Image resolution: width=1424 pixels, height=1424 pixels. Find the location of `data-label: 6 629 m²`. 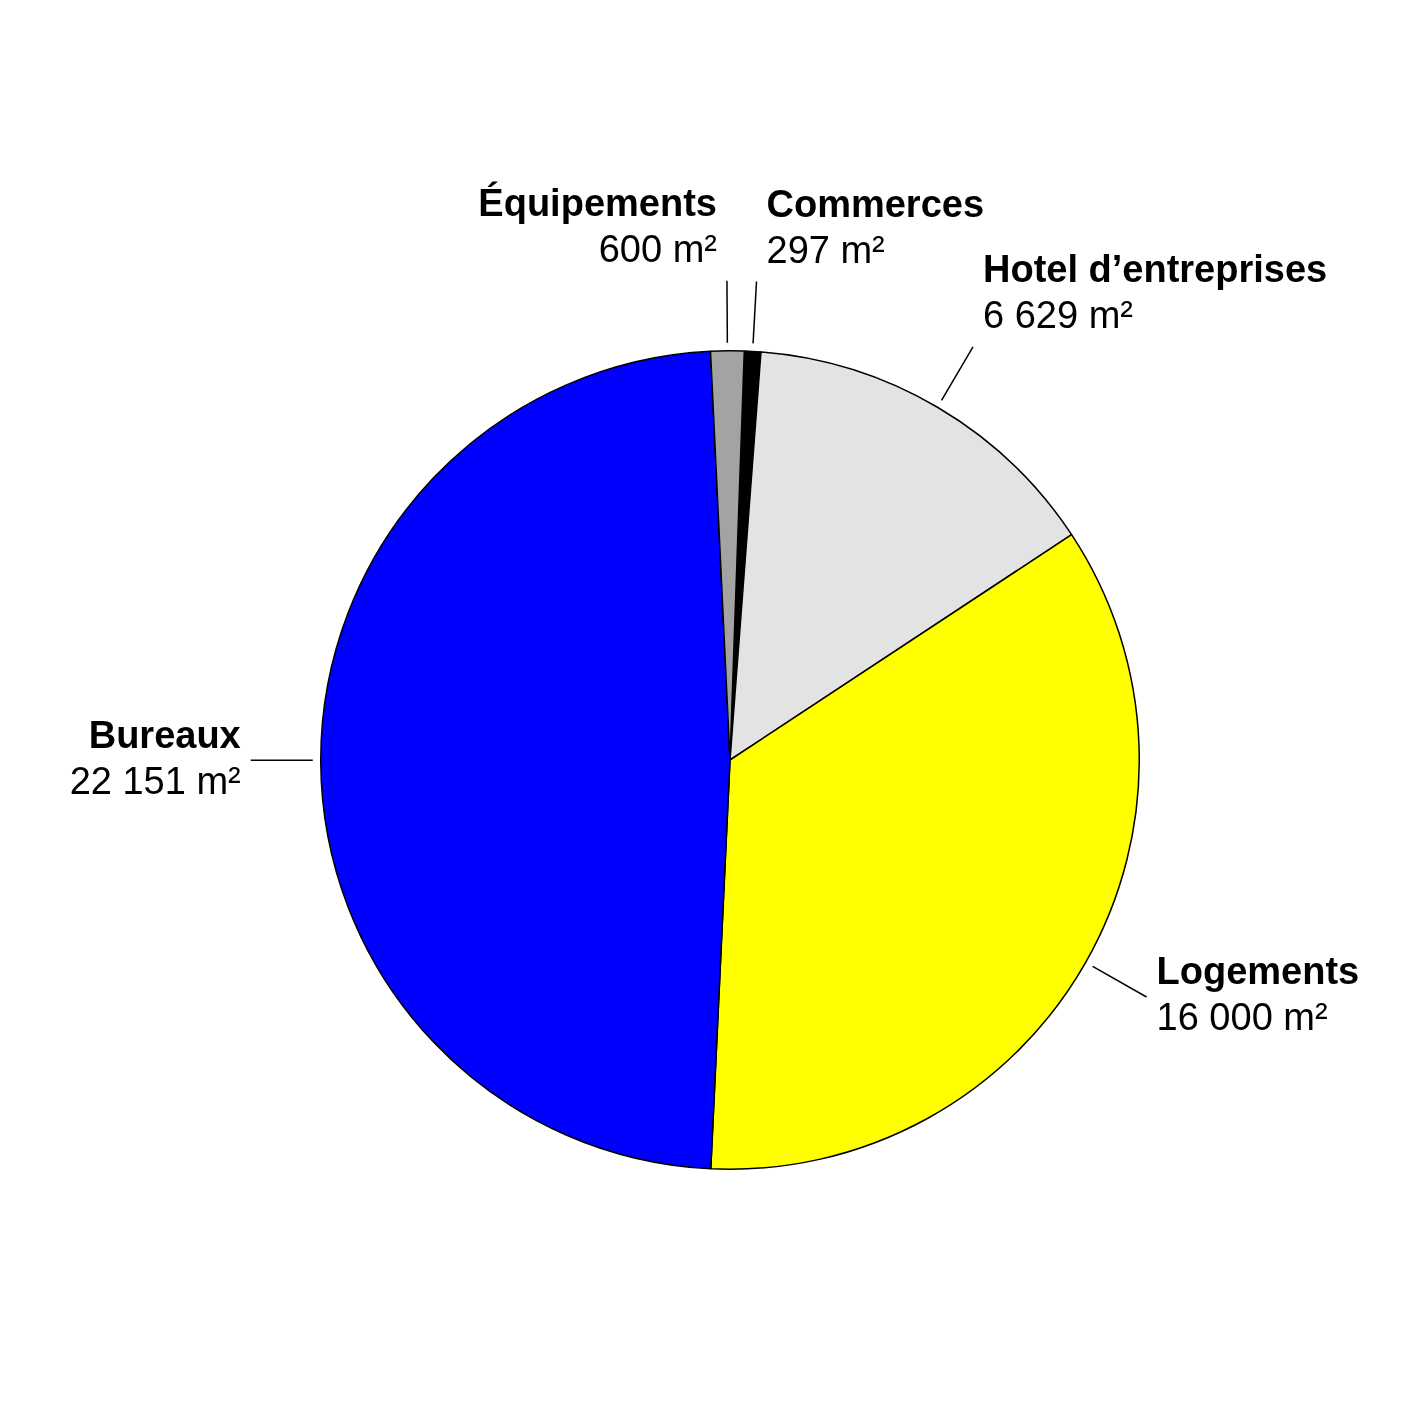

data-label: 6 629 m² is located at coordinates (1057, 315).